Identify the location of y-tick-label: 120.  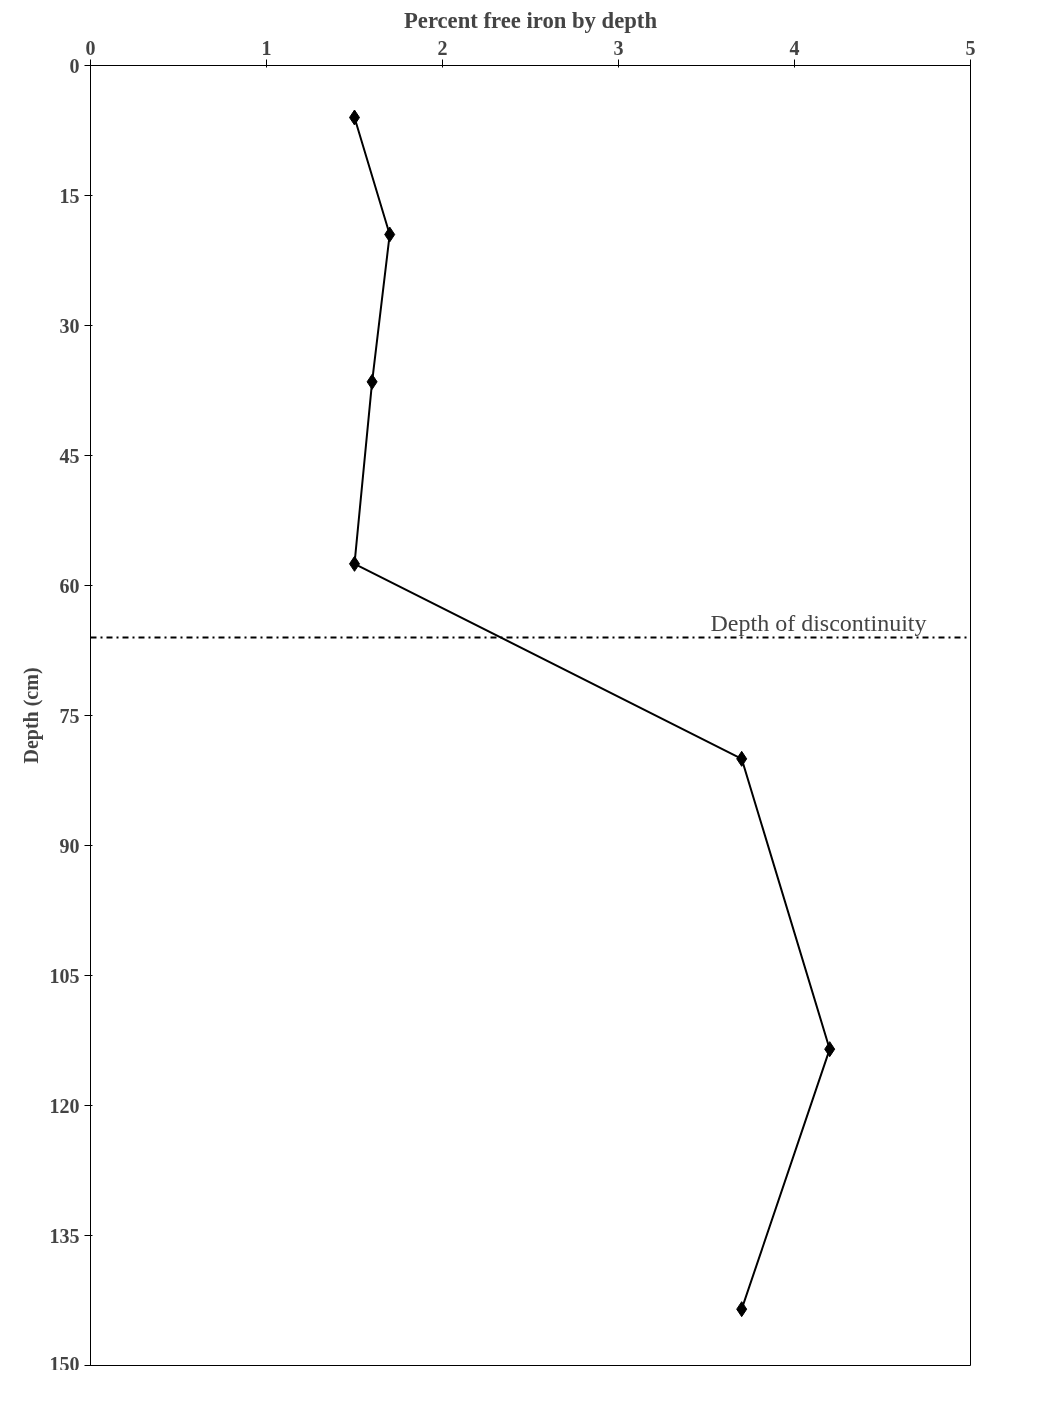
(64, 1105).